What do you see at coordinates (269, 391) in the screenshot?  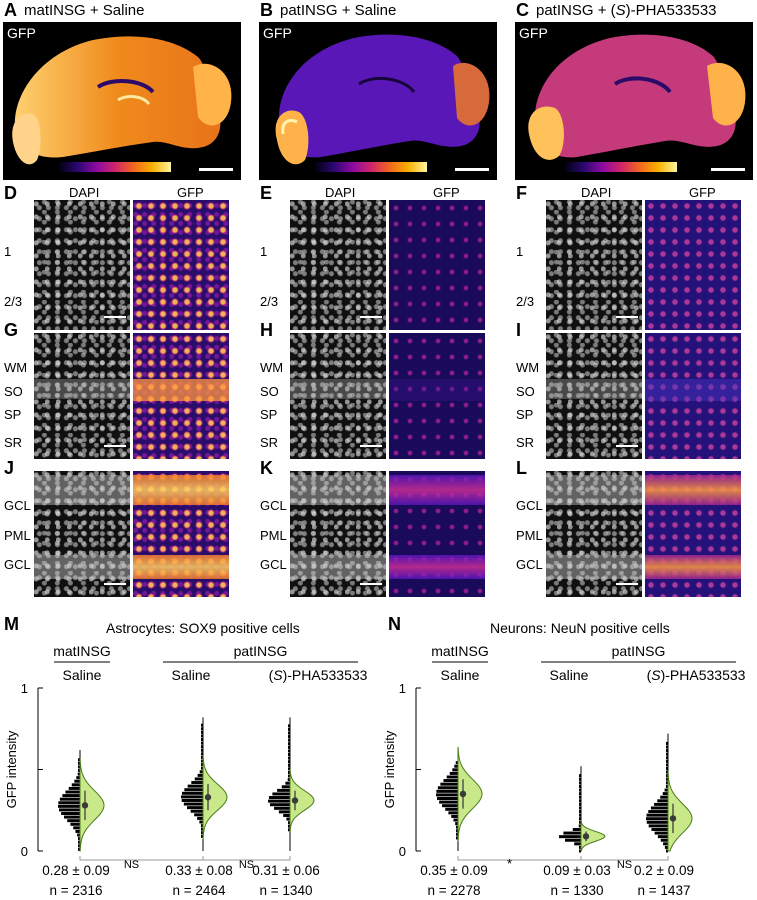 I see `layer-label: SO` at bounding box center [269, 391].